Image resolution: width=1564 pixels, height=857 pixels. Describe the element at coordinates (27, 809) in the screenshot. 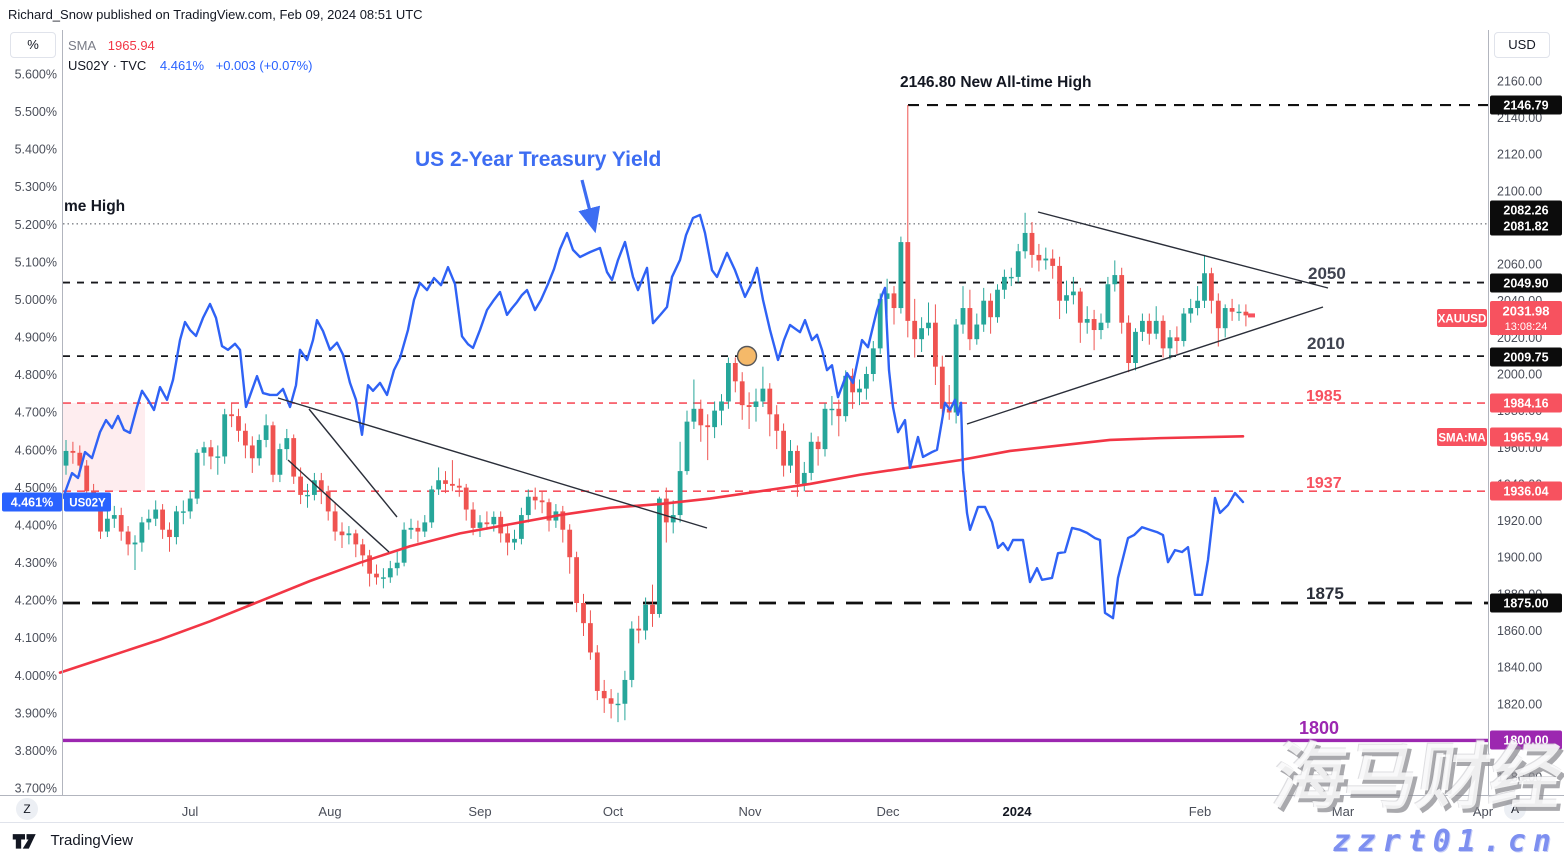

I see `timezone-button: Z` at that location.